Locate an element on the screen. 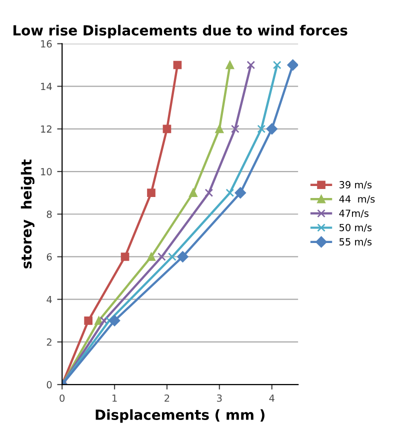  x-axis-title: Displacements ( mm ) is located at coordinates (180, 416).